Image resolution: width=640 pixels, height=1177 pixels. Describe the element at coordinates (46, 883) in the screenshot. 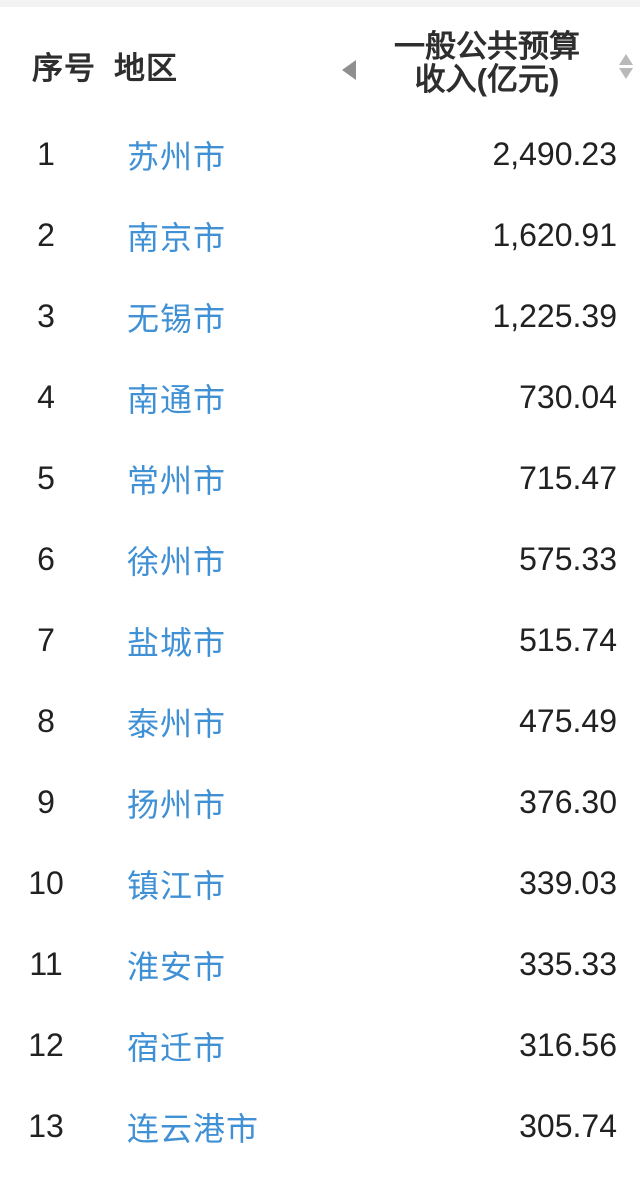

I see `row-index-cell: 10` at that location.